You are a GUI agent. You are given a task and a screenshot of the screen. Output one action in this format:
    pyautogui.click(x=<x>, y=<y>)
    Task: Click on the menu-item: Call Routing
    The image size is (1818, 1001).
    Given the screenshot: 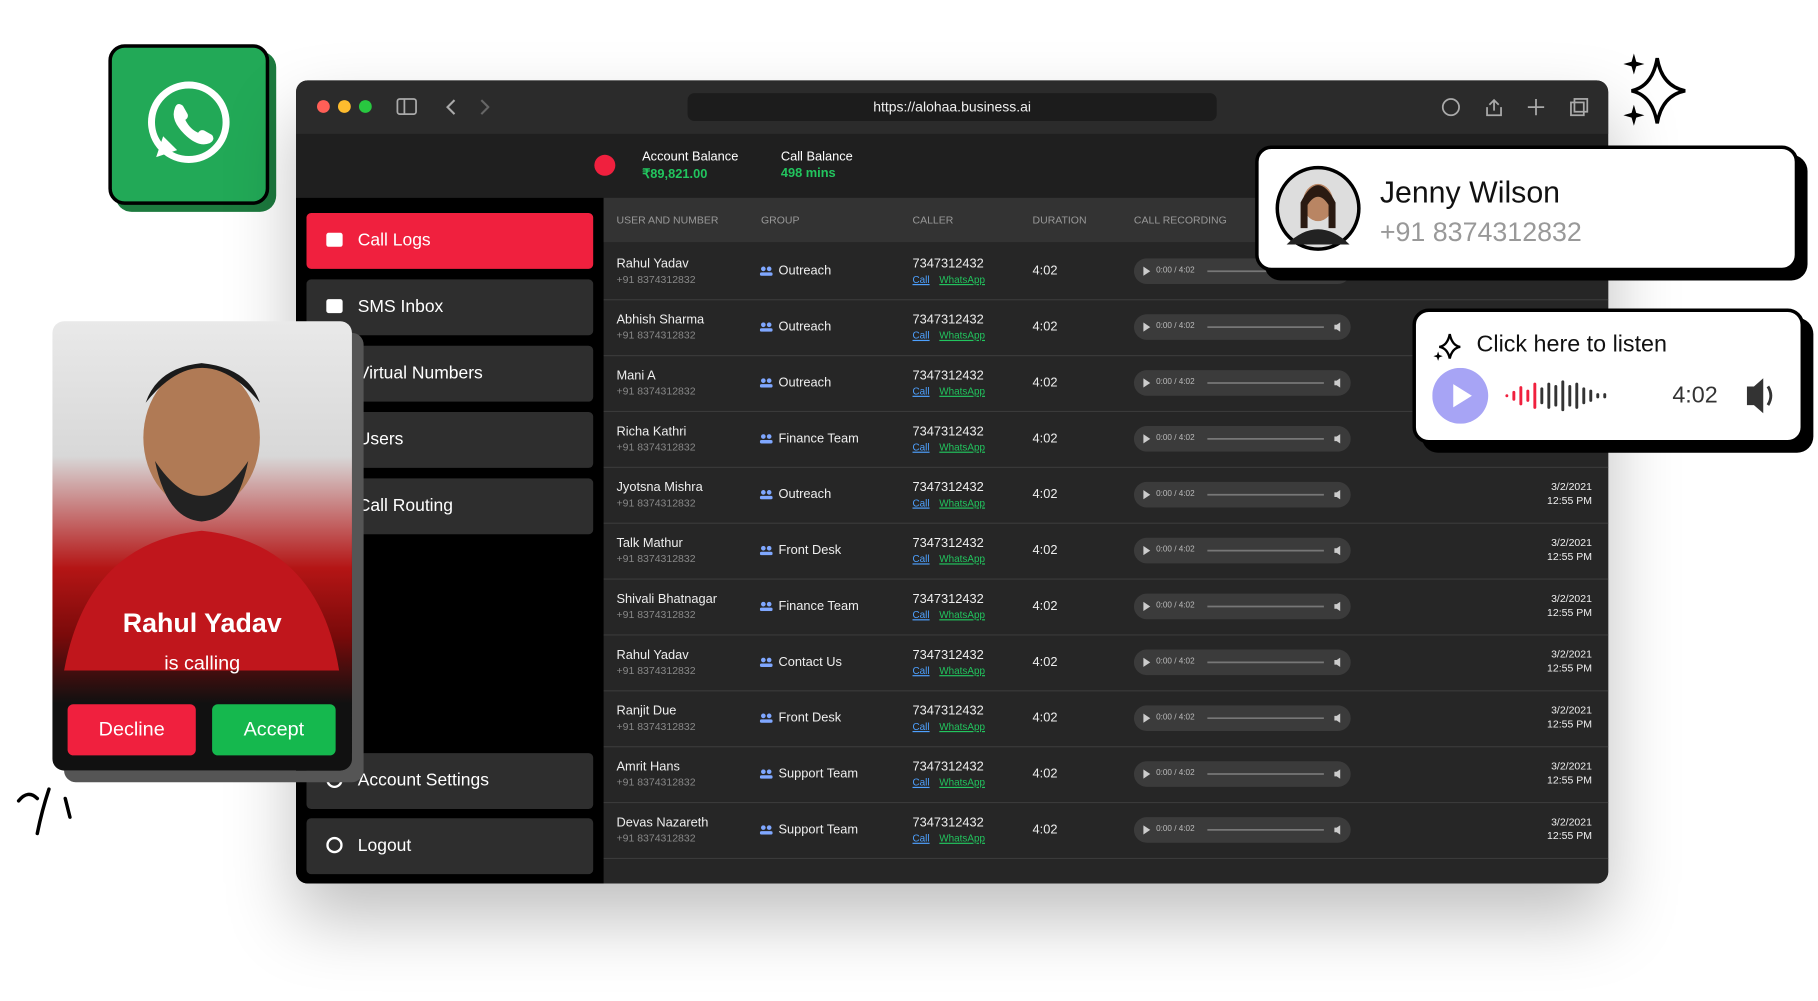 What is the action you would take?
    pyautogui.click(x=450, y=506)
    